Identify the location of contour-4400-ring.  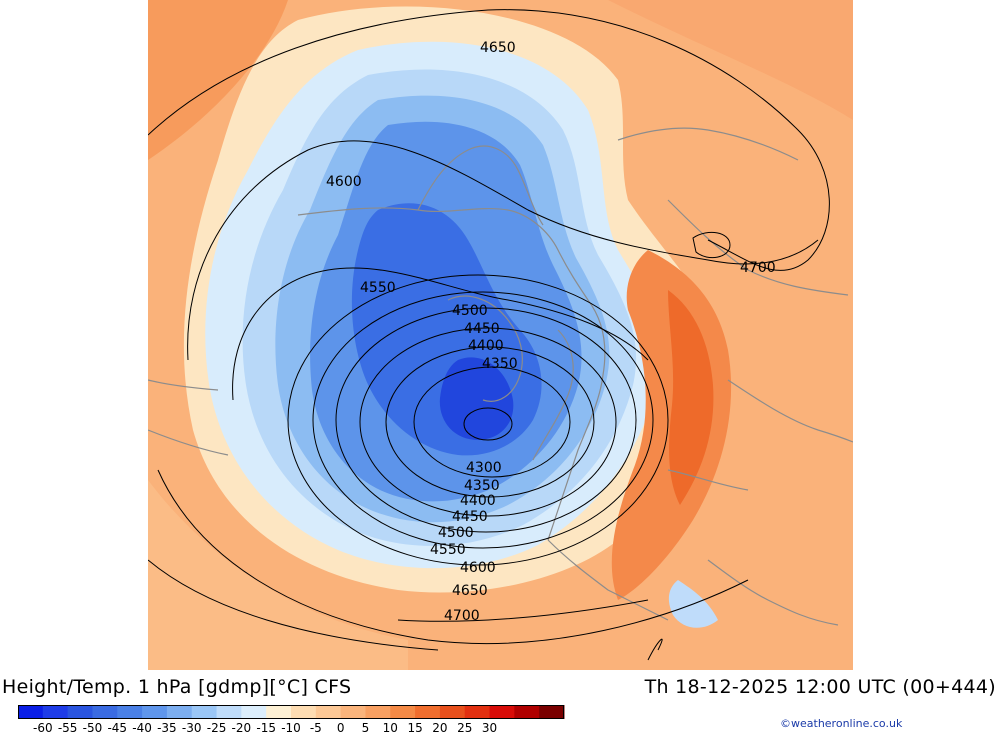
(488, 422).